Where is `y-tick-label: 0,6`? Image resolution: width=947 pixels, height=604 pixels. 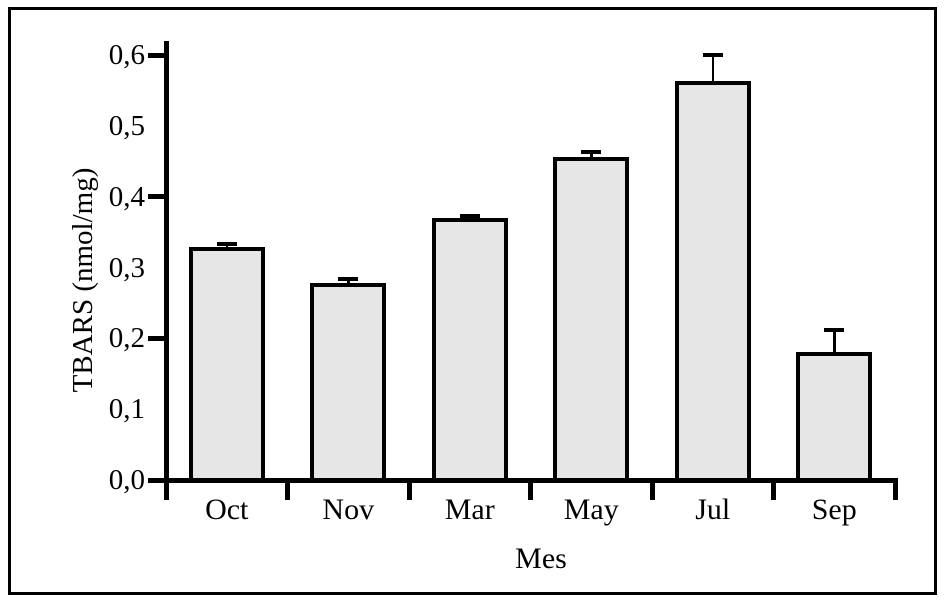 y-tick-label: 0,6 is located at coordinates (126, 55).